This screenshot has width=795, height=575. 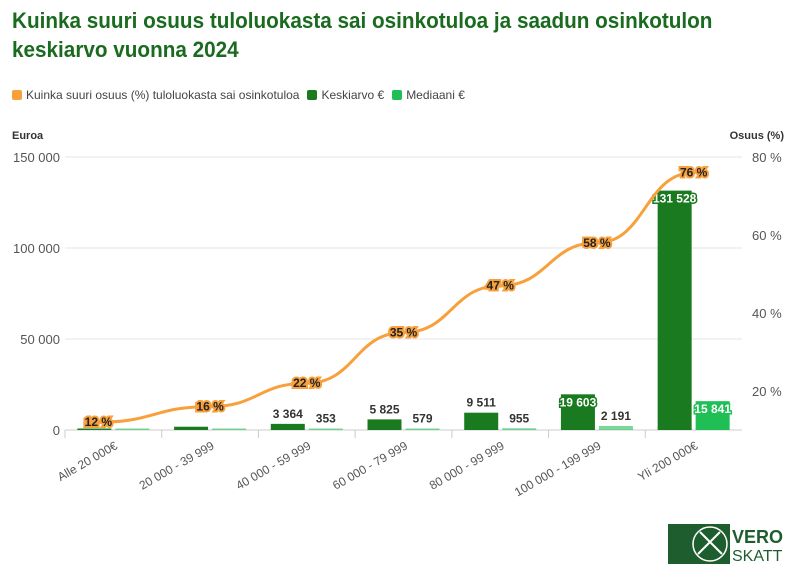 I want to click on y-tick-label: 0, so click(x=56, y=430).